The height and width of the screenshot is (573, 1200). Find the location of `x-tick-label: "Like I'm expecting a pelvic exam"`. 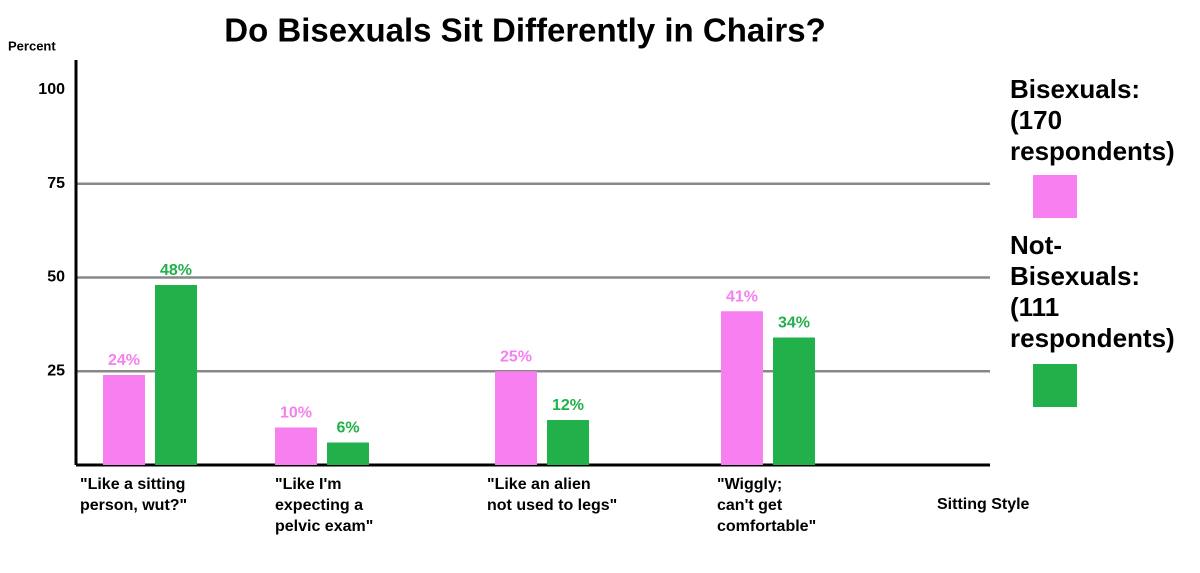

x-tick-label: "Like I'm expecting a pelvic exam" is located at coordinates (324, 505).